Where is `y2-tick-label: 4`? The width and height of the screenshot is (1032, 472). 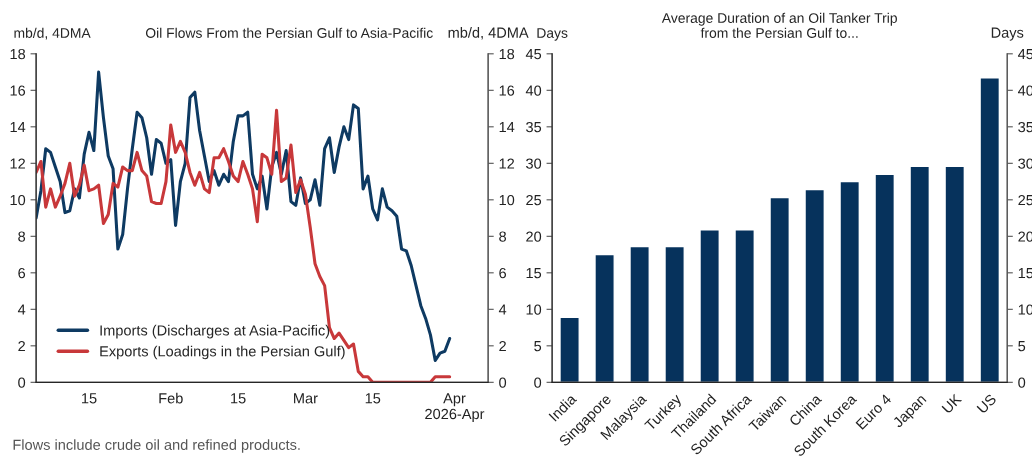
y2-tick-label: 4 is located at coordinates (502, 309).